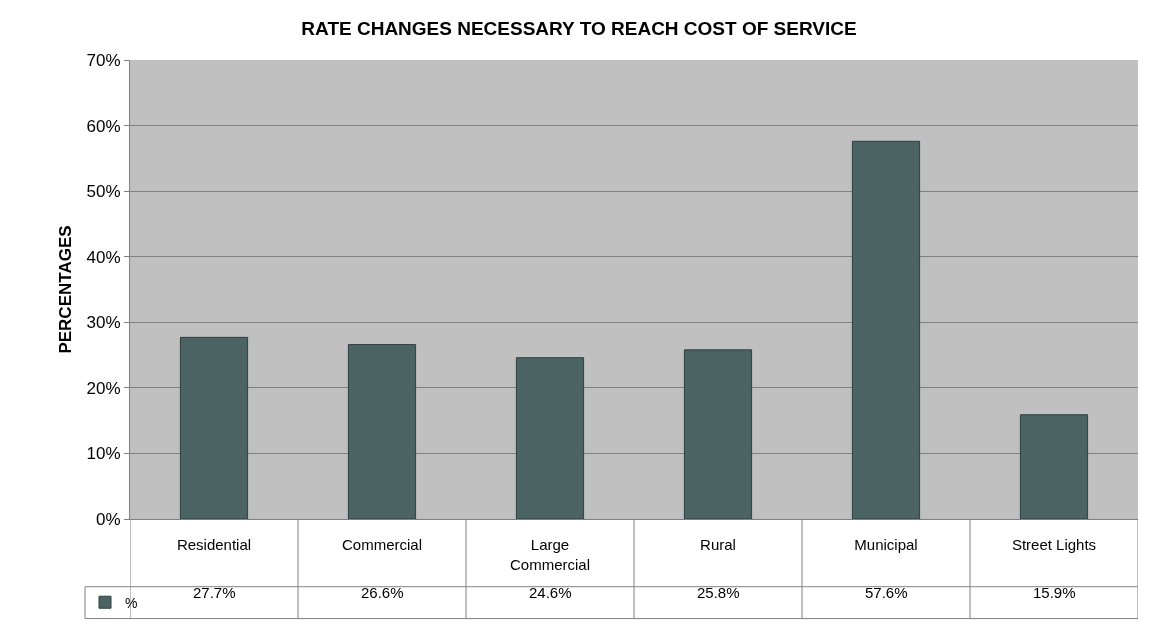 Image resolution: width=1158 pixels, height=631 pixels. What do you see at coordinates (103, 323) in the screenshot?
I see `y-tick-label: 30%` at bounding box center [103, 323].